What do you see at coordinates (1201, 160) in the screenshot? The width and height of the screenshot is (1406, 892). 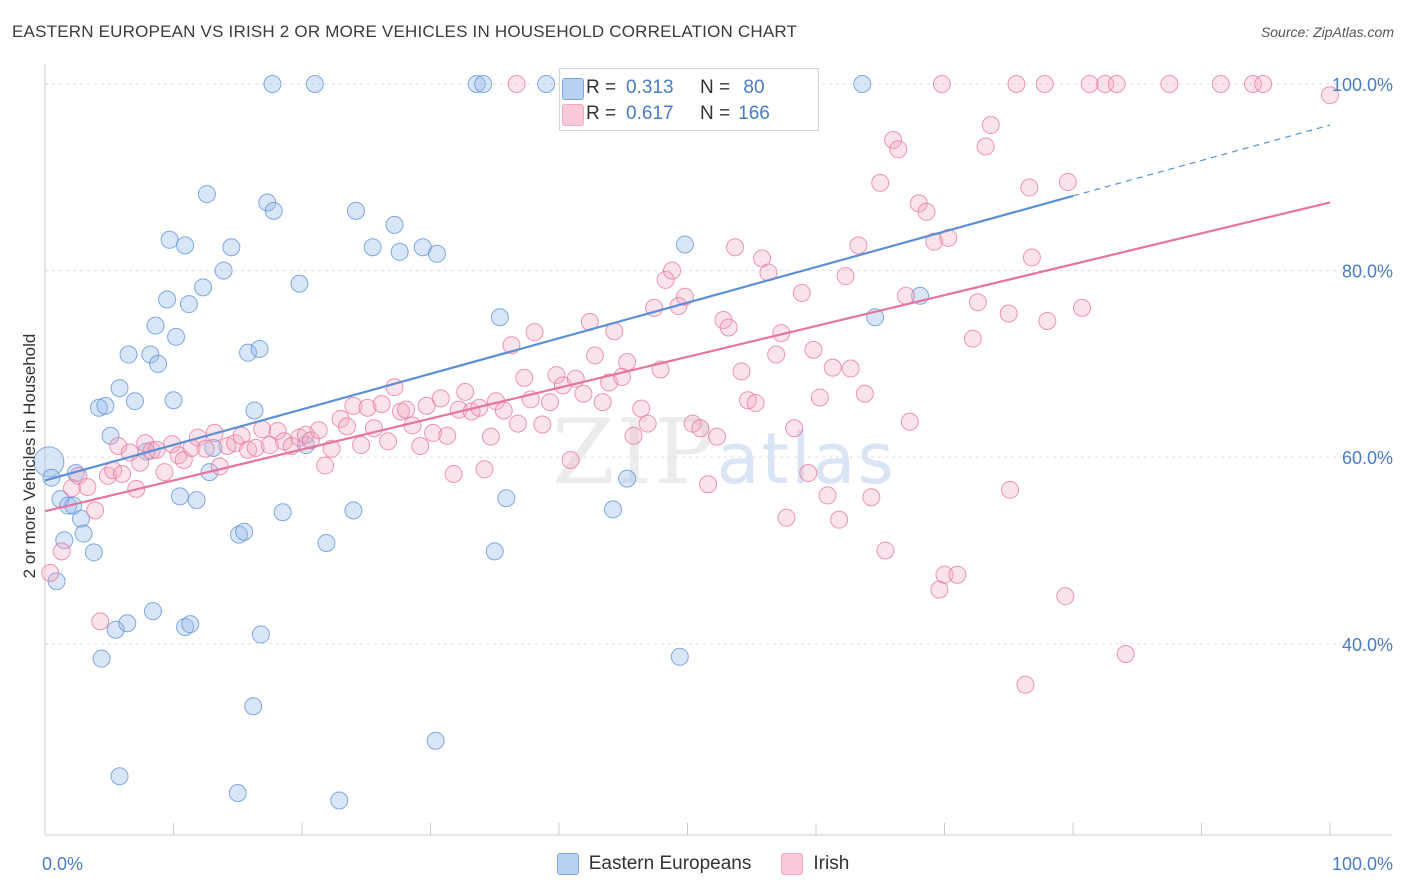 I see `trend-line-extension` at bounding box center [1201, 160].